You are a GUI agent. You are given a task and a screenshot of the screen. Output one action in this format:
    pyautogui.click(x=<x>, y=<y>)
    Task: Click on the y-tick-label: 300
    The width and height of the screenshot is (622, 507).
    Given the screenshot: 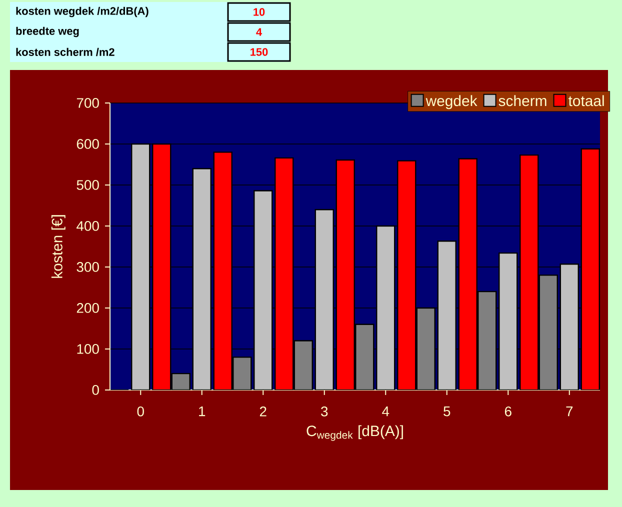 What is the action you would take?
    pyautogui.click(x=87, y=267)
    